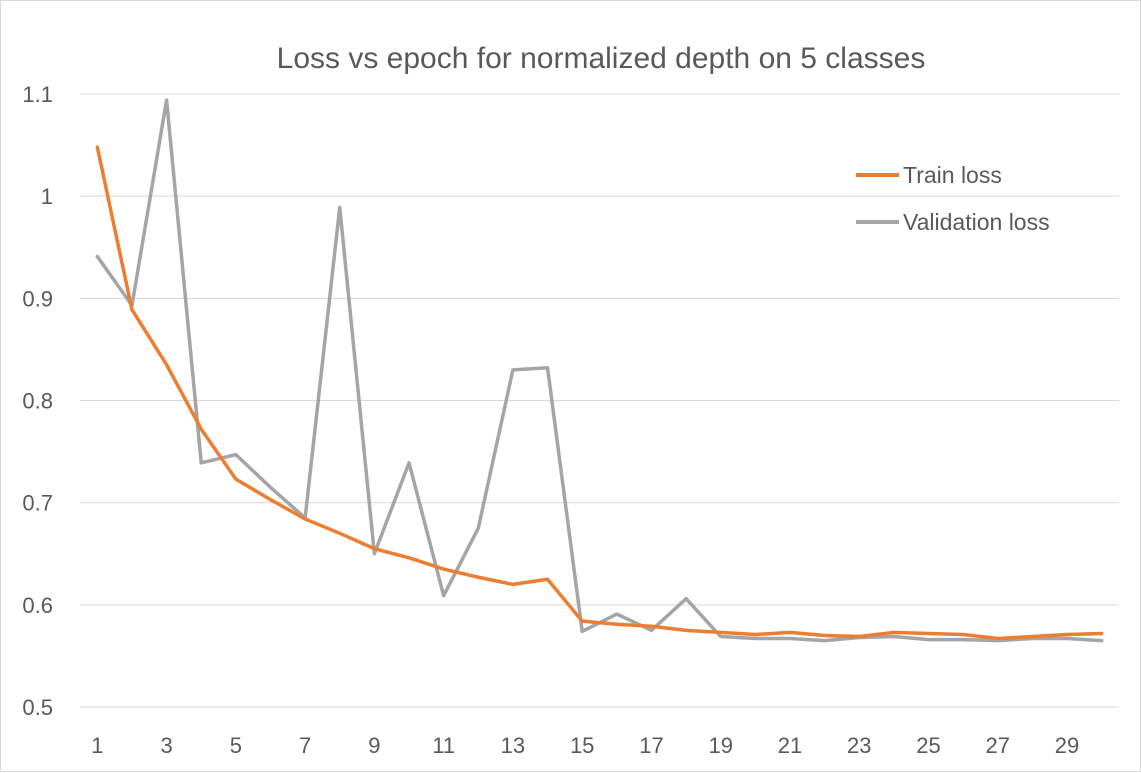 The width and height of the screenshot is (1141, 773). What do you see at coordinates (37, 605) in the screenshot?
I see `y-tick-label: 0.6` at bounding box center [37, 605].